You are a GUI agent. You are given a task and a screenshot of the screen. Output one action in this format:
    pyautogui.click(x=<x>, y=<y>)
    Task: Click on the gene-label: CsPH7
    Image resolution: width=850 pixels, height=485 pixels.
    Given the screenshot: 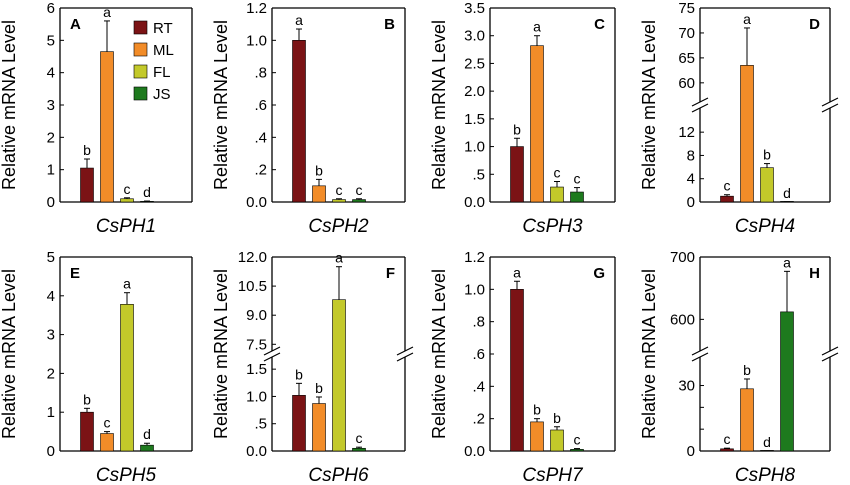 What is the action you would take?
    pyautogui.click(x=553, y=475)
    